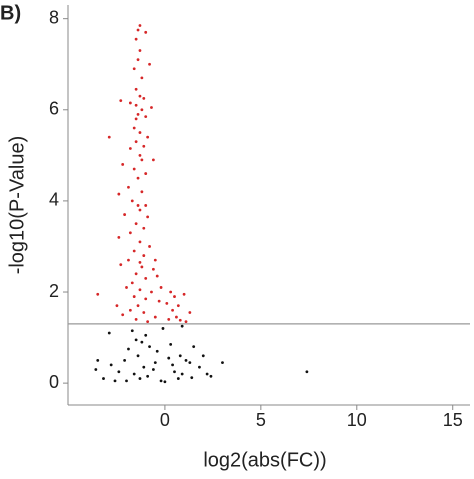 This screenshot has height=479, width=474. Describe the element at coordinates (54, 109) in the screenshot. I see `y-tick-label: 6` at that location.